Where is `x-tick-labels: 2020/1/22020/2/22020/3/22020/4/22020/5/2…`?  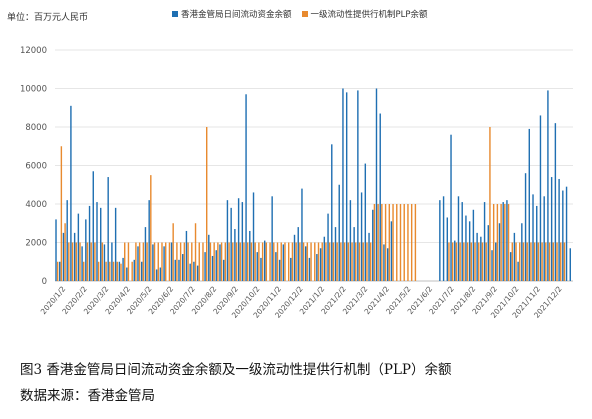 x-tick-labels: 2020/1/22020/2/22020/3/22020/4/22020/5/2… is located at coordinates (301, 301).